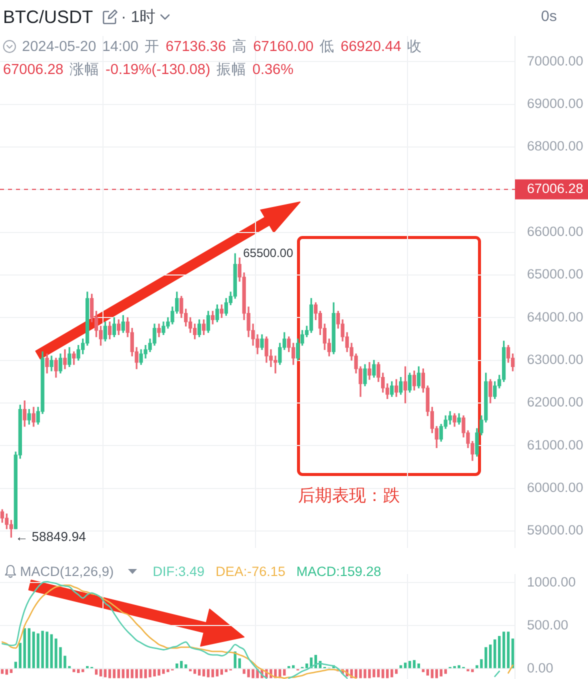 The width and height of the screenshot is (588, 679). What do you see at coordinates (555, 487) in the screenshot?
I see `y-tick-label: 60000.00` at bounding box center [555, 487].